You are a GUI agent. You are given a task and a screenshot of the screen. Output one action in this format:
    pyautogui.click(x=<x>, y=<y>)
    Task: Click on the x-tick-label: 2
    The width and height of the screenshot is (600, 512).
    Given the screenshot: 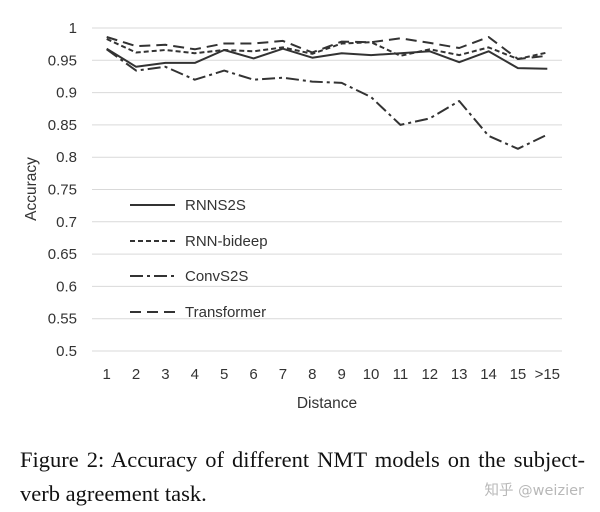 What is the action you would take?
    pyautogui.click(x=136, y=374)
    